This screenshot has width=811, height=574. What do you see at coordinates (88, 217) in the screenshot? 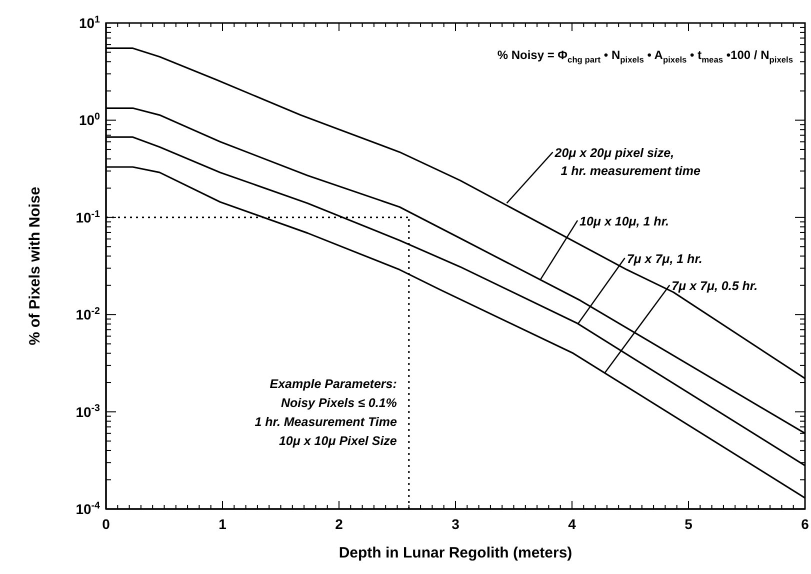
I see `y-tick-label: 10$^{-1}$` at bounding box center [88, 217].